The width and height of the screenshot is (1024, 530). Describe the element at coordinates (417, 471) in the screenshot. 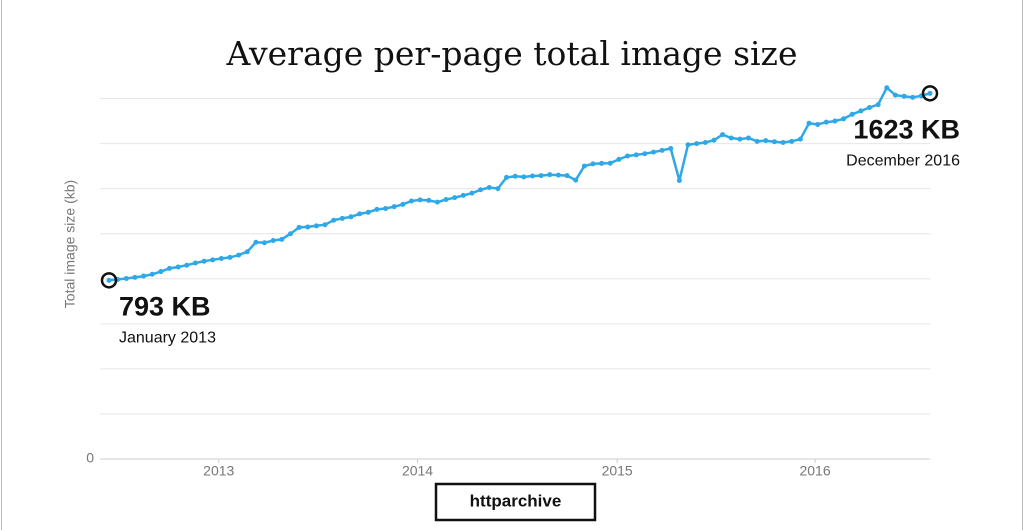

I see `x-tick-label: 2014` at that location.